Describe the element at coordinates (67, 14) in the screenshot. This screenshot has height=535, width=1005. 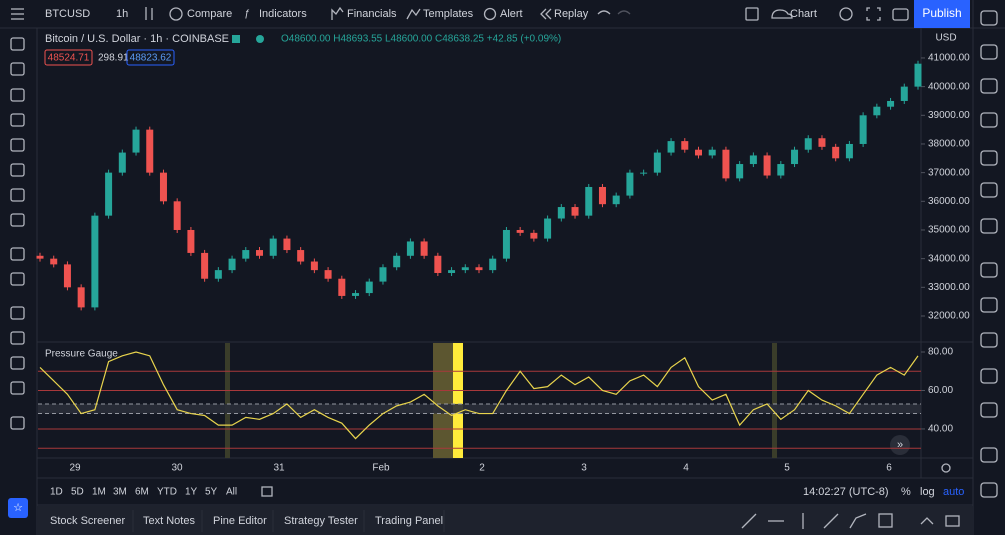
I see `symbol: BTCUSD` at that location.